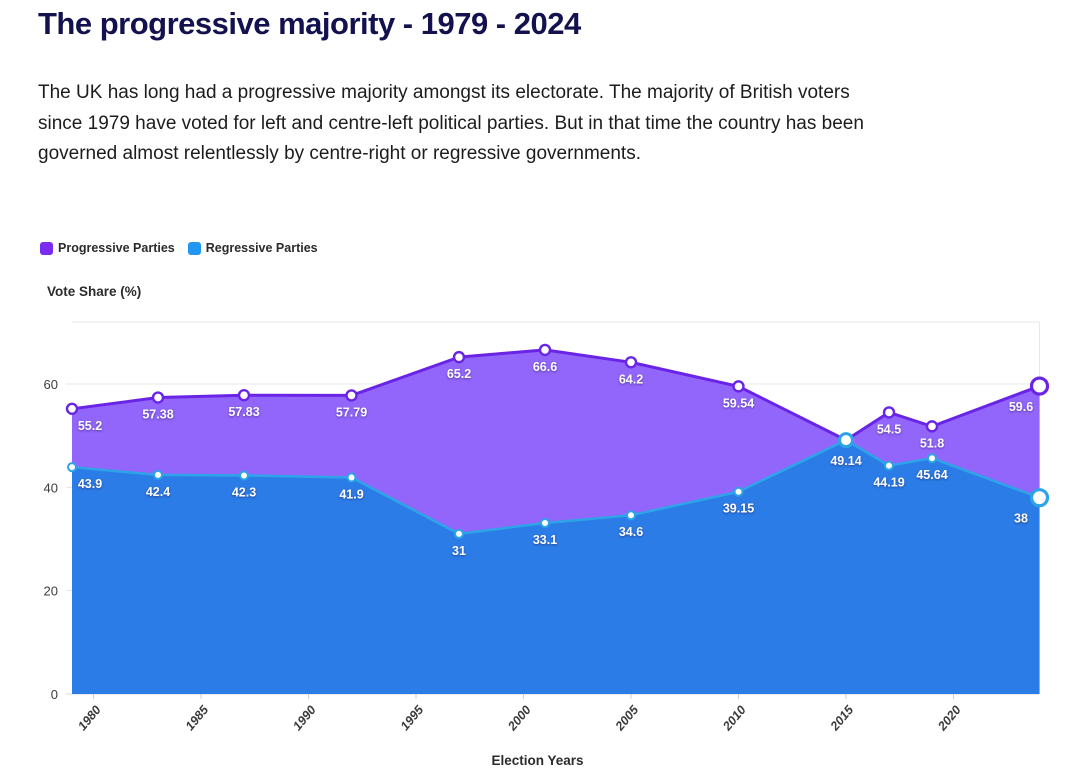 The image size is (1075, 779). I want to click on chart-legend: Progressive Parties Regressive Parties, so click(179, 248).